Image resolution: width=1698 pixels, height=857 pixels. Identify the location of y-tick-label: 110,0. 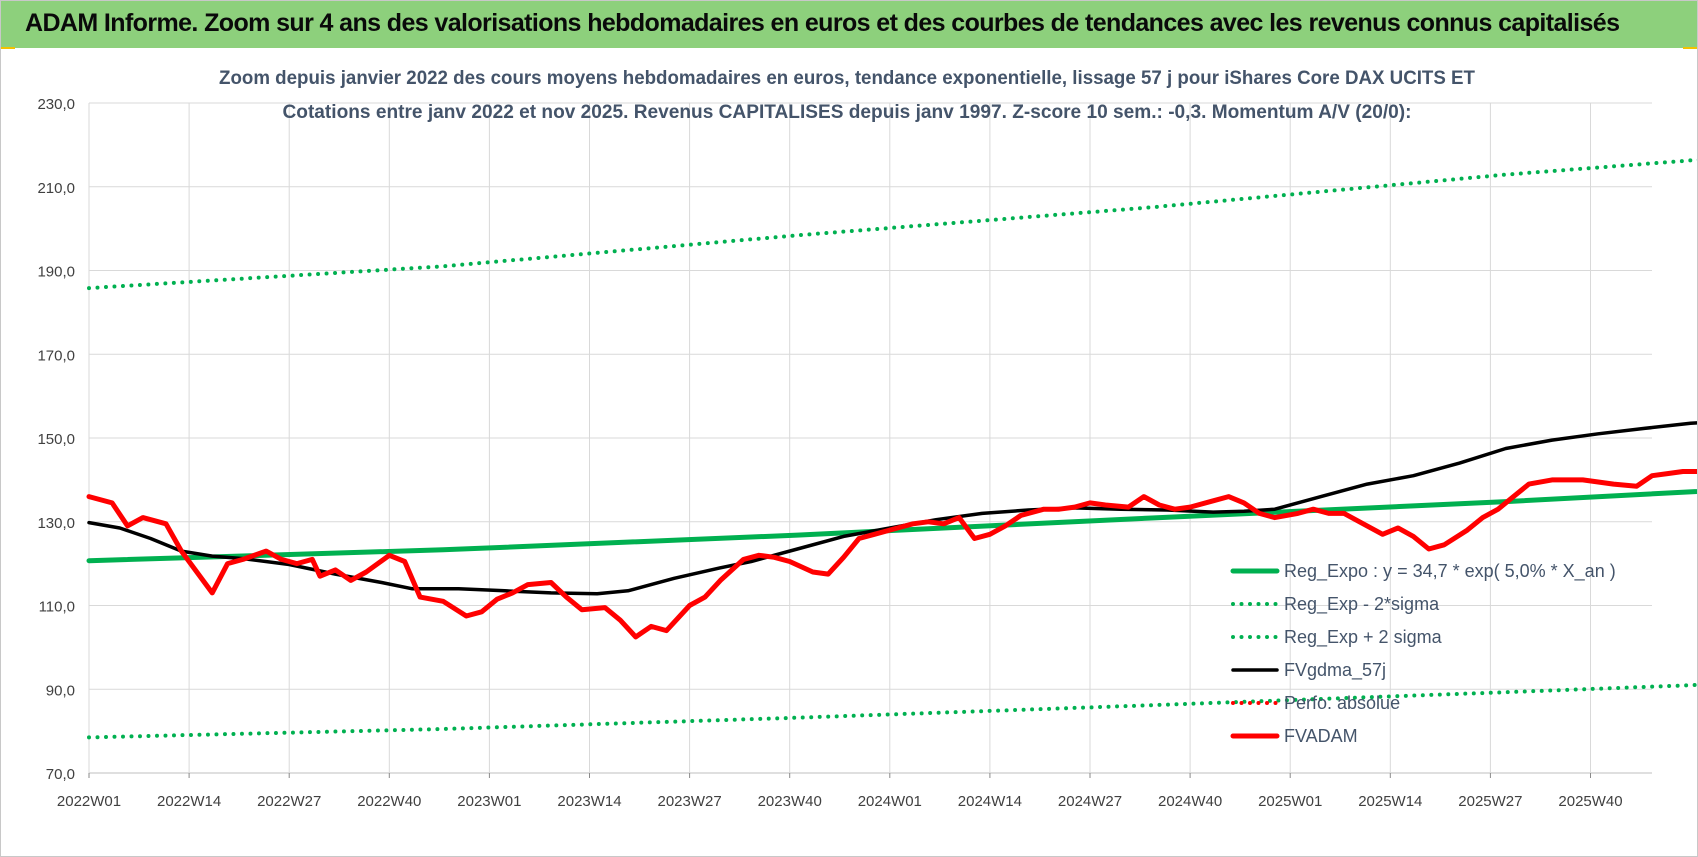
(57, 607).